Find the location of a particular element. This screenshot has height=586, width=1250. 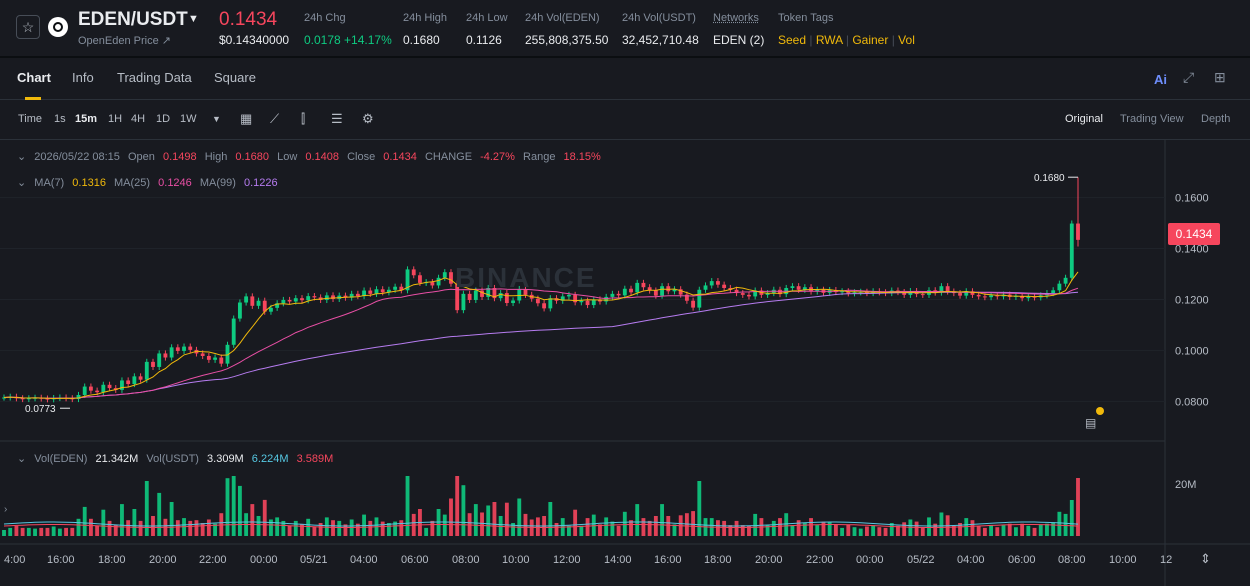

coin-logo-icon is located at coordinates (58, 27).